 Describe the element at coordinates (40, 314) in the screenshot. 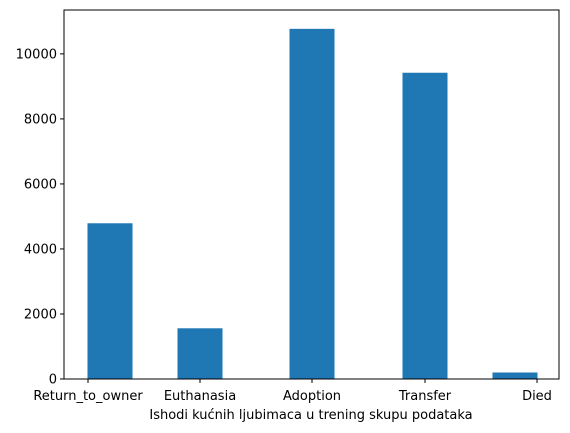

I see `y-tick-label: 2000` at that location.